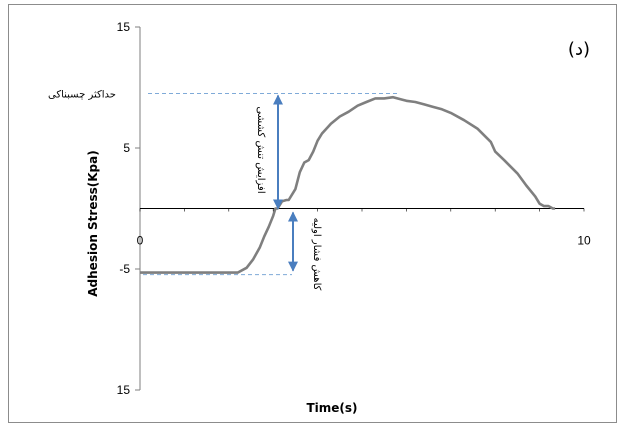  I want to click on x-tick-label: 0, so click(140, 241).